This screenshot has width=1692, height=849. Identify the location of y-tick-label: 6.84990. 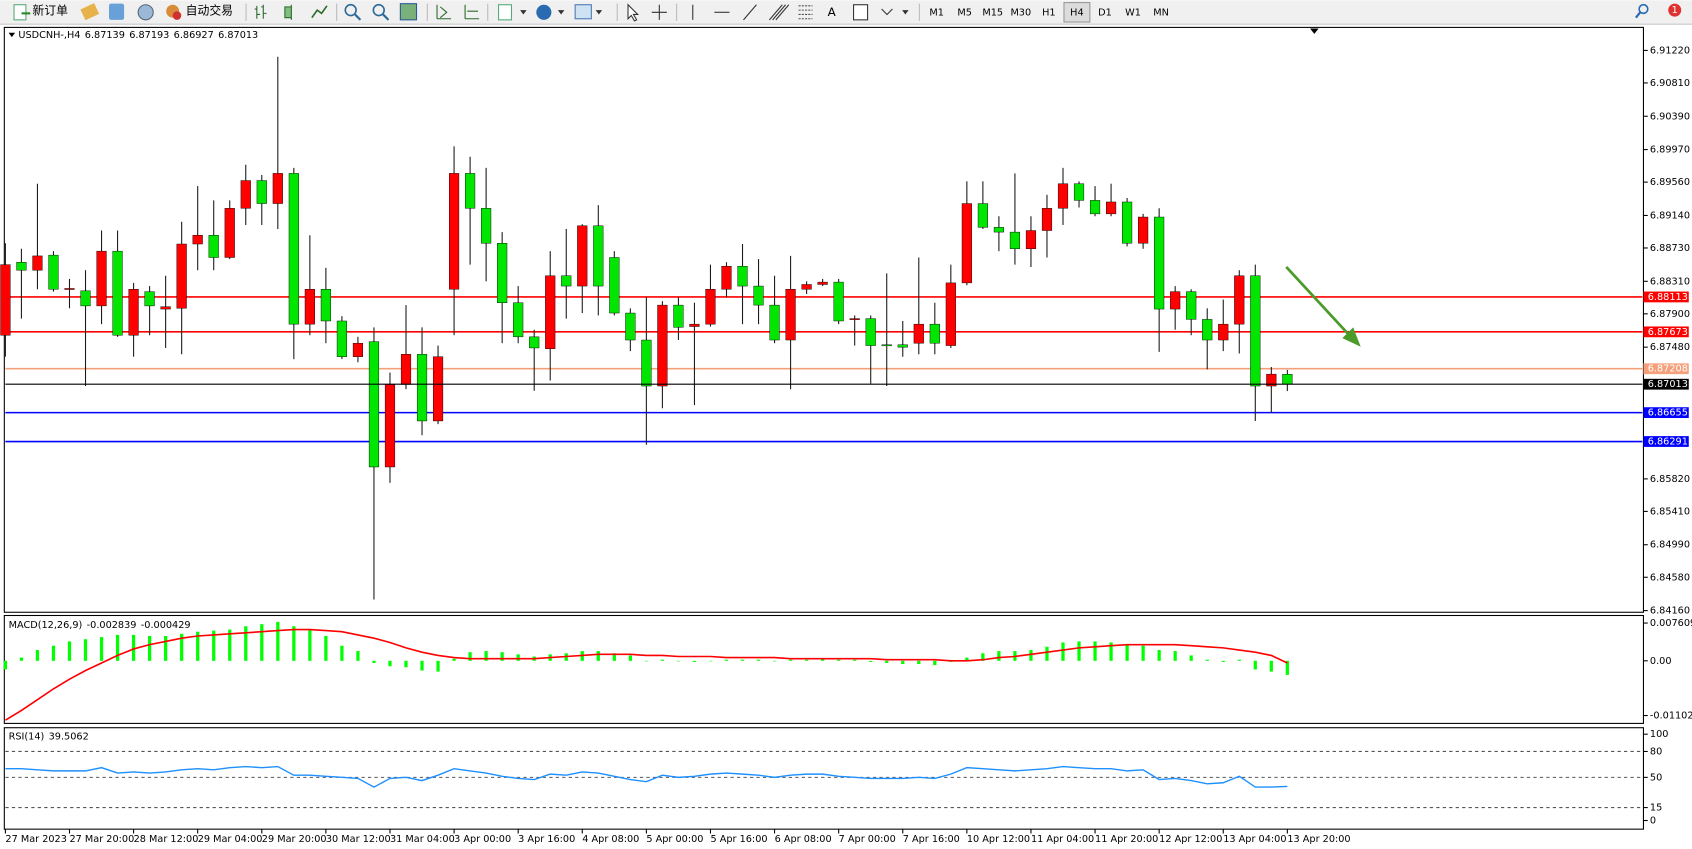
(1670, 545).